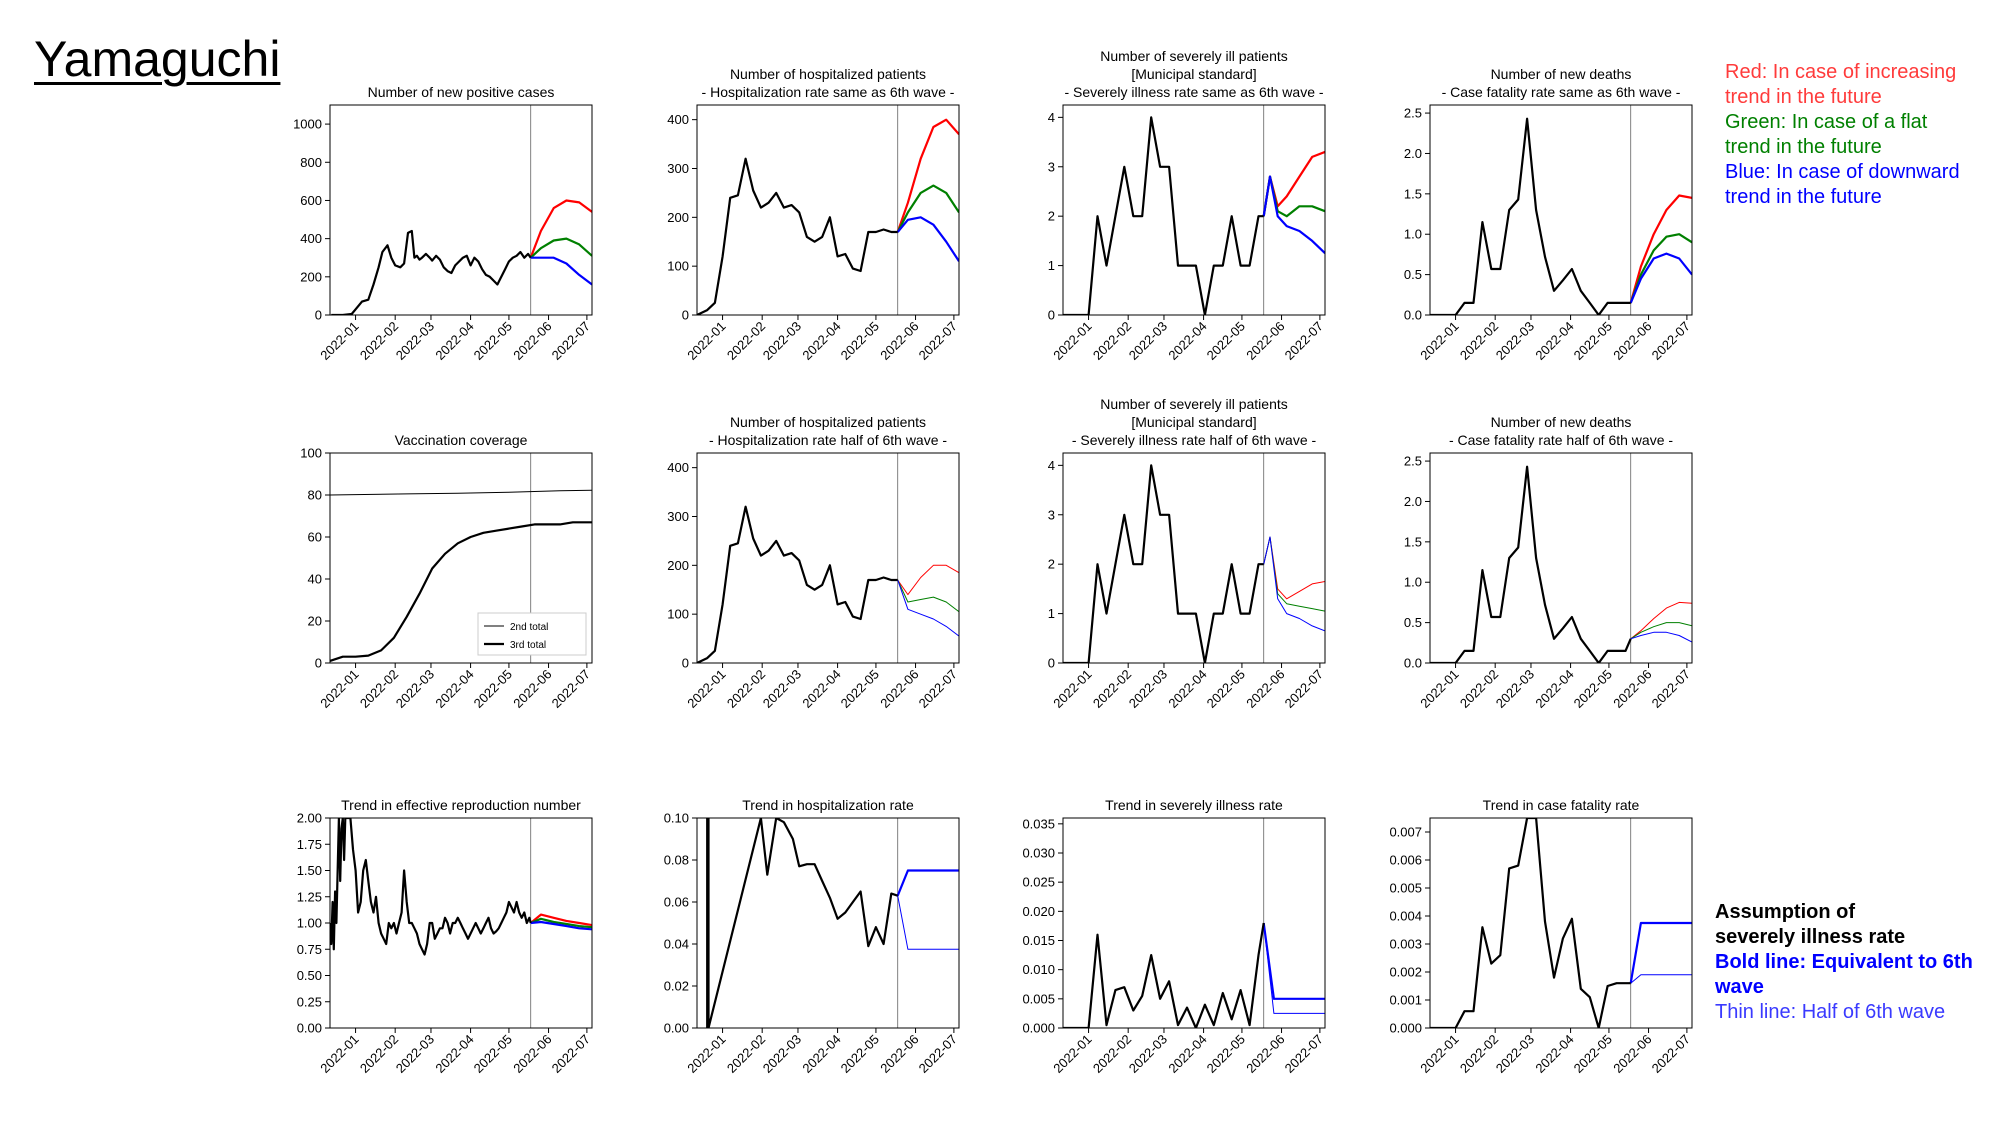 This screenshot has width=2000, height=1125. Describe the element at coordinates (309, 896) in the screenshot. I see `y-tick-label: 1.25` at that location.